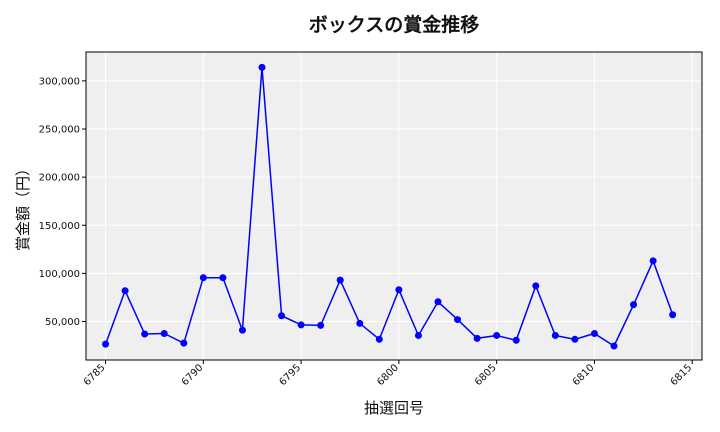 This screenshot has width=720, height=432. I want to click on x-tick-label: 6815, so click(682, 375).